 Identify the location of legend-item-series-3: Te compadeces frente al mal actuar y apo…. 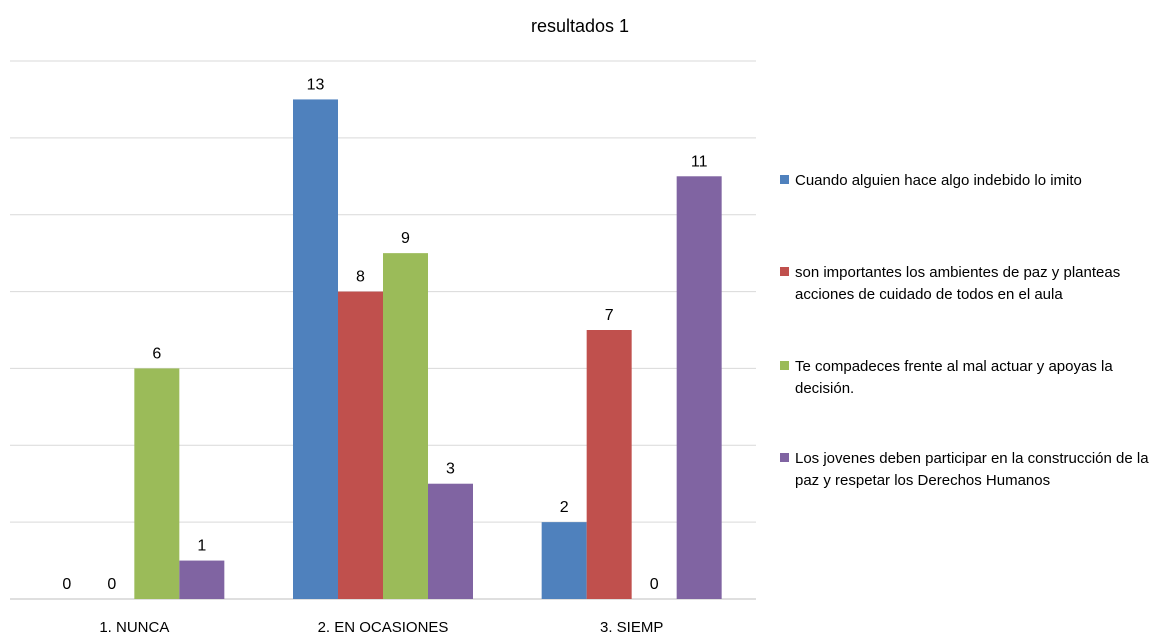
(965, 378).